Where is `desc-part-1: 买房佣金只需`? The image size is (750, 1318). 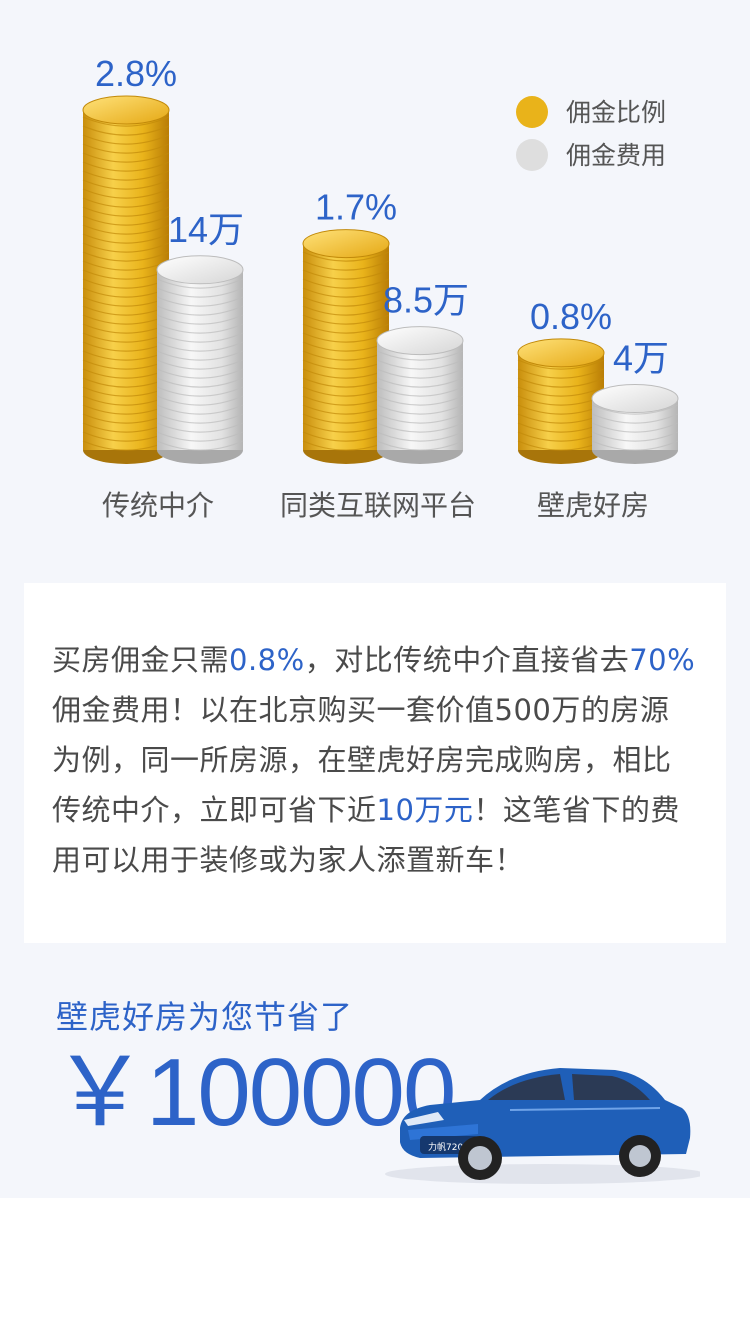 desc-part-1: 买房佣金只需 is located at coordinates (141, 660).